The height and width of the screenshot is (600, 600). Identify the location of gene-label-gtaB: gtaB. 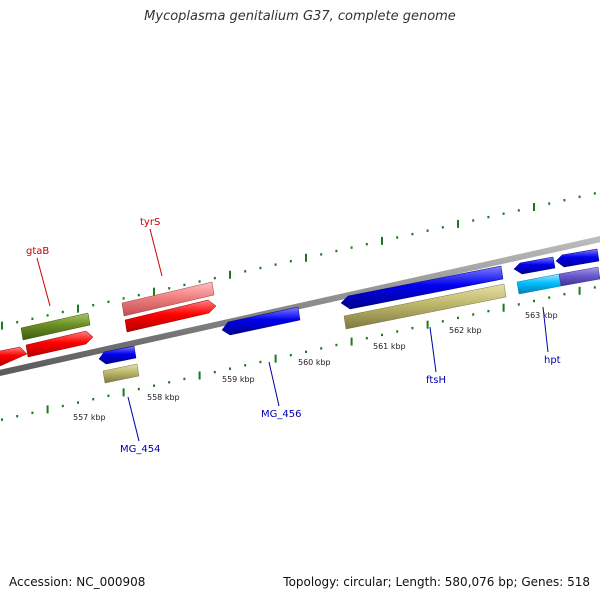
(37, 251).